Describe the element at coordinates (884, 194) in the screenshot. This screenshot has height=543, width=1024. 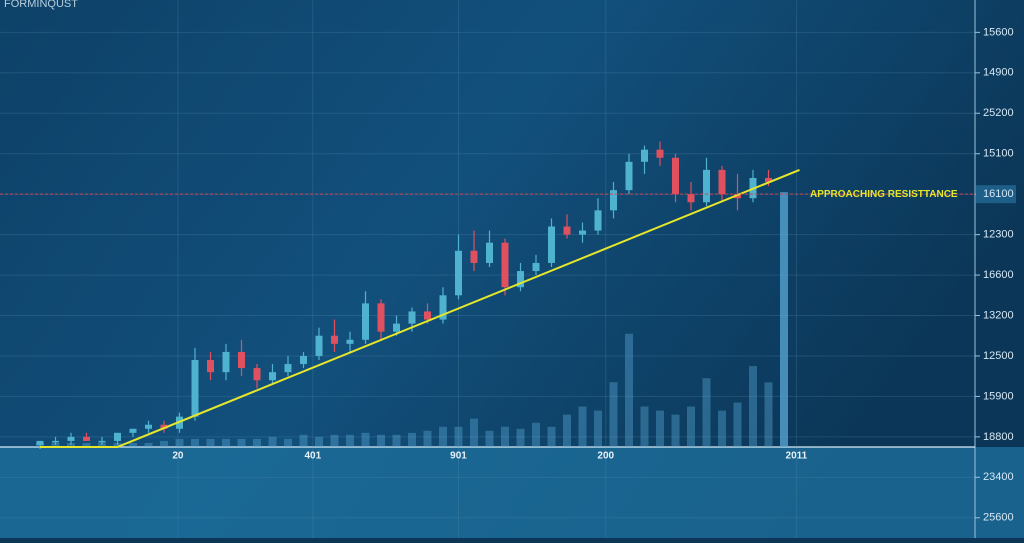
I see `annotation: APPROACHING RESISTTANCE` at that location.